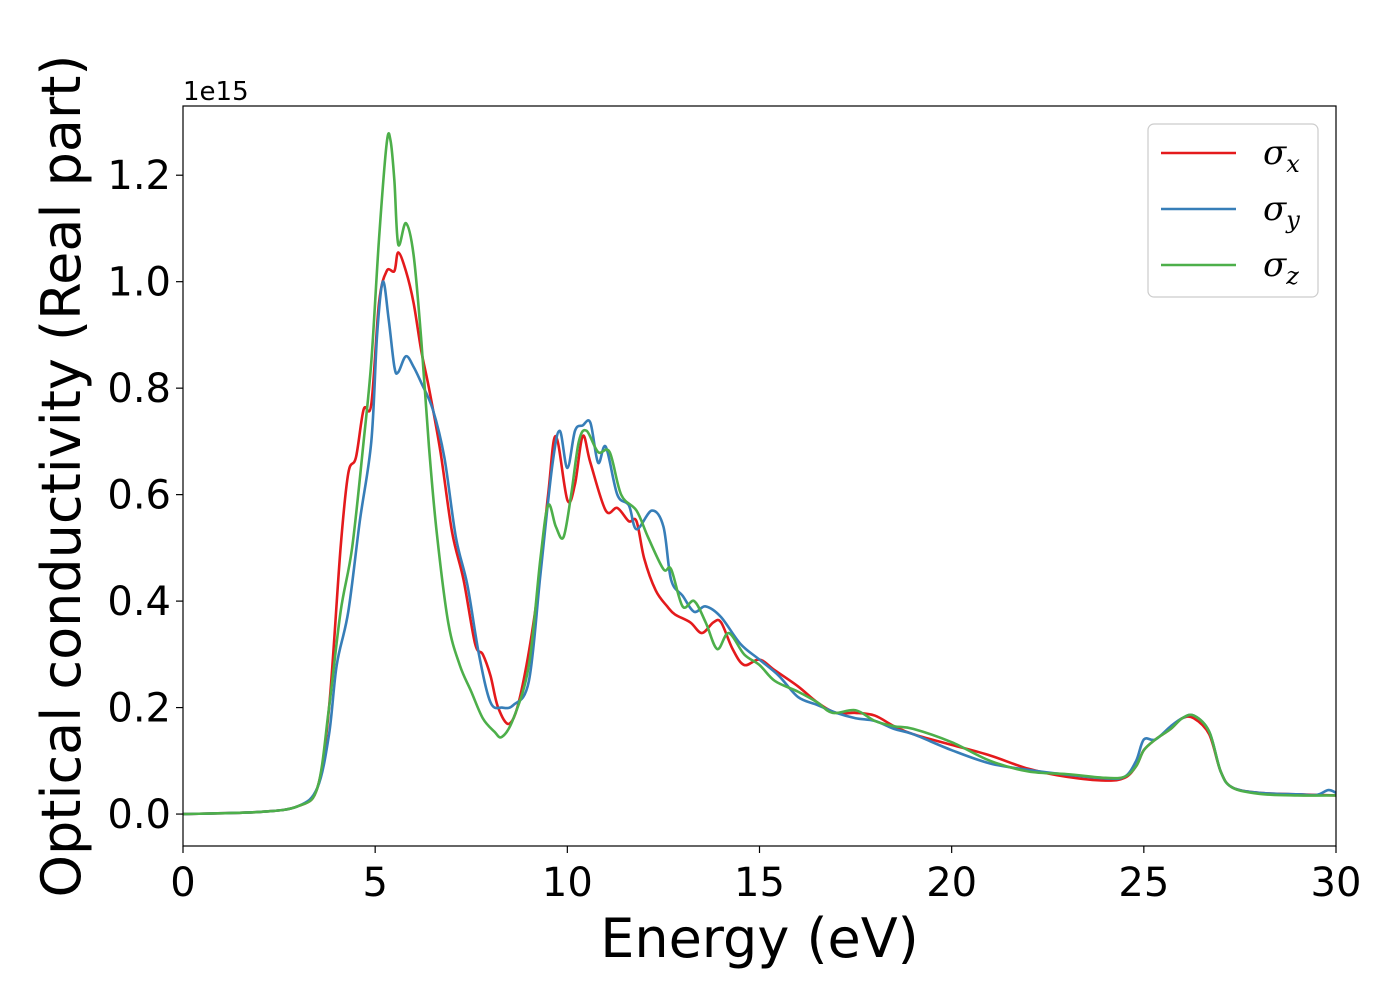 Image resolution: width=1400 pixels, height=1000 pixels. I want to click on y-tick-label: 1.2, so click(139, 176).